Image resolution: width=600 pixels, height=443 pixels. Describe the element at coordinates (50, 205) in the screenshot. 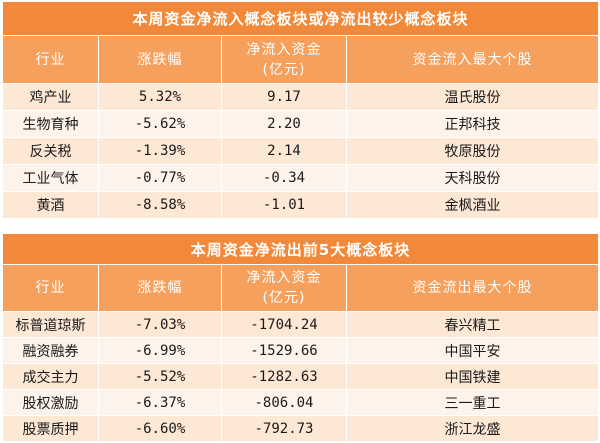

I see `cell-industry: 黄酒` at that location.